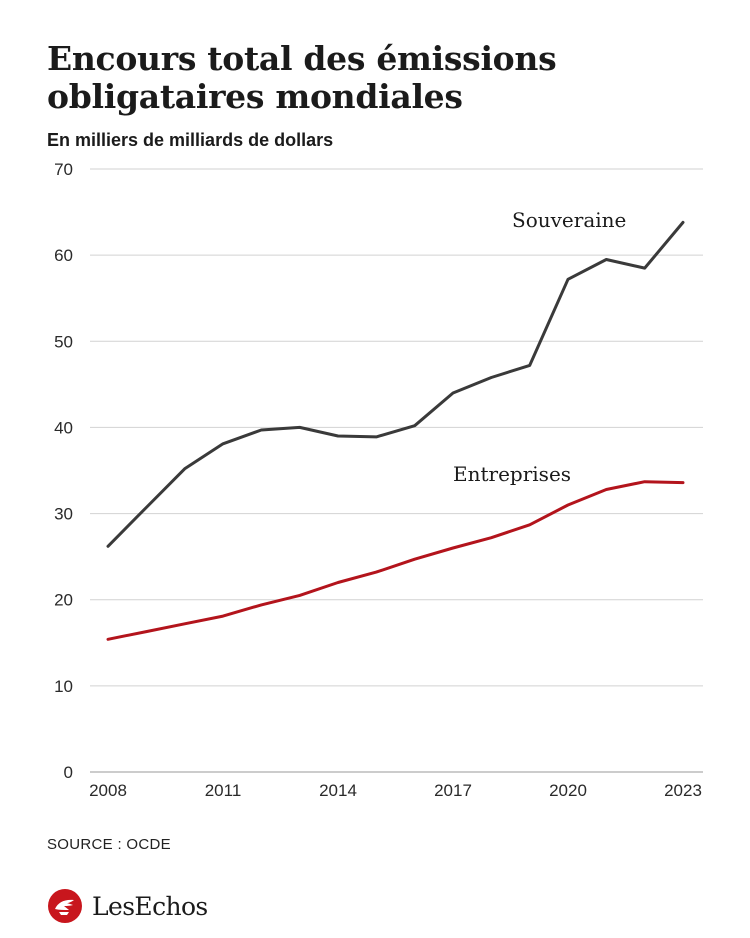  What do you see at coordinates (395, 560) in the screenshot?
I see `series-line-entreprises` at bounding box center [395, 560].